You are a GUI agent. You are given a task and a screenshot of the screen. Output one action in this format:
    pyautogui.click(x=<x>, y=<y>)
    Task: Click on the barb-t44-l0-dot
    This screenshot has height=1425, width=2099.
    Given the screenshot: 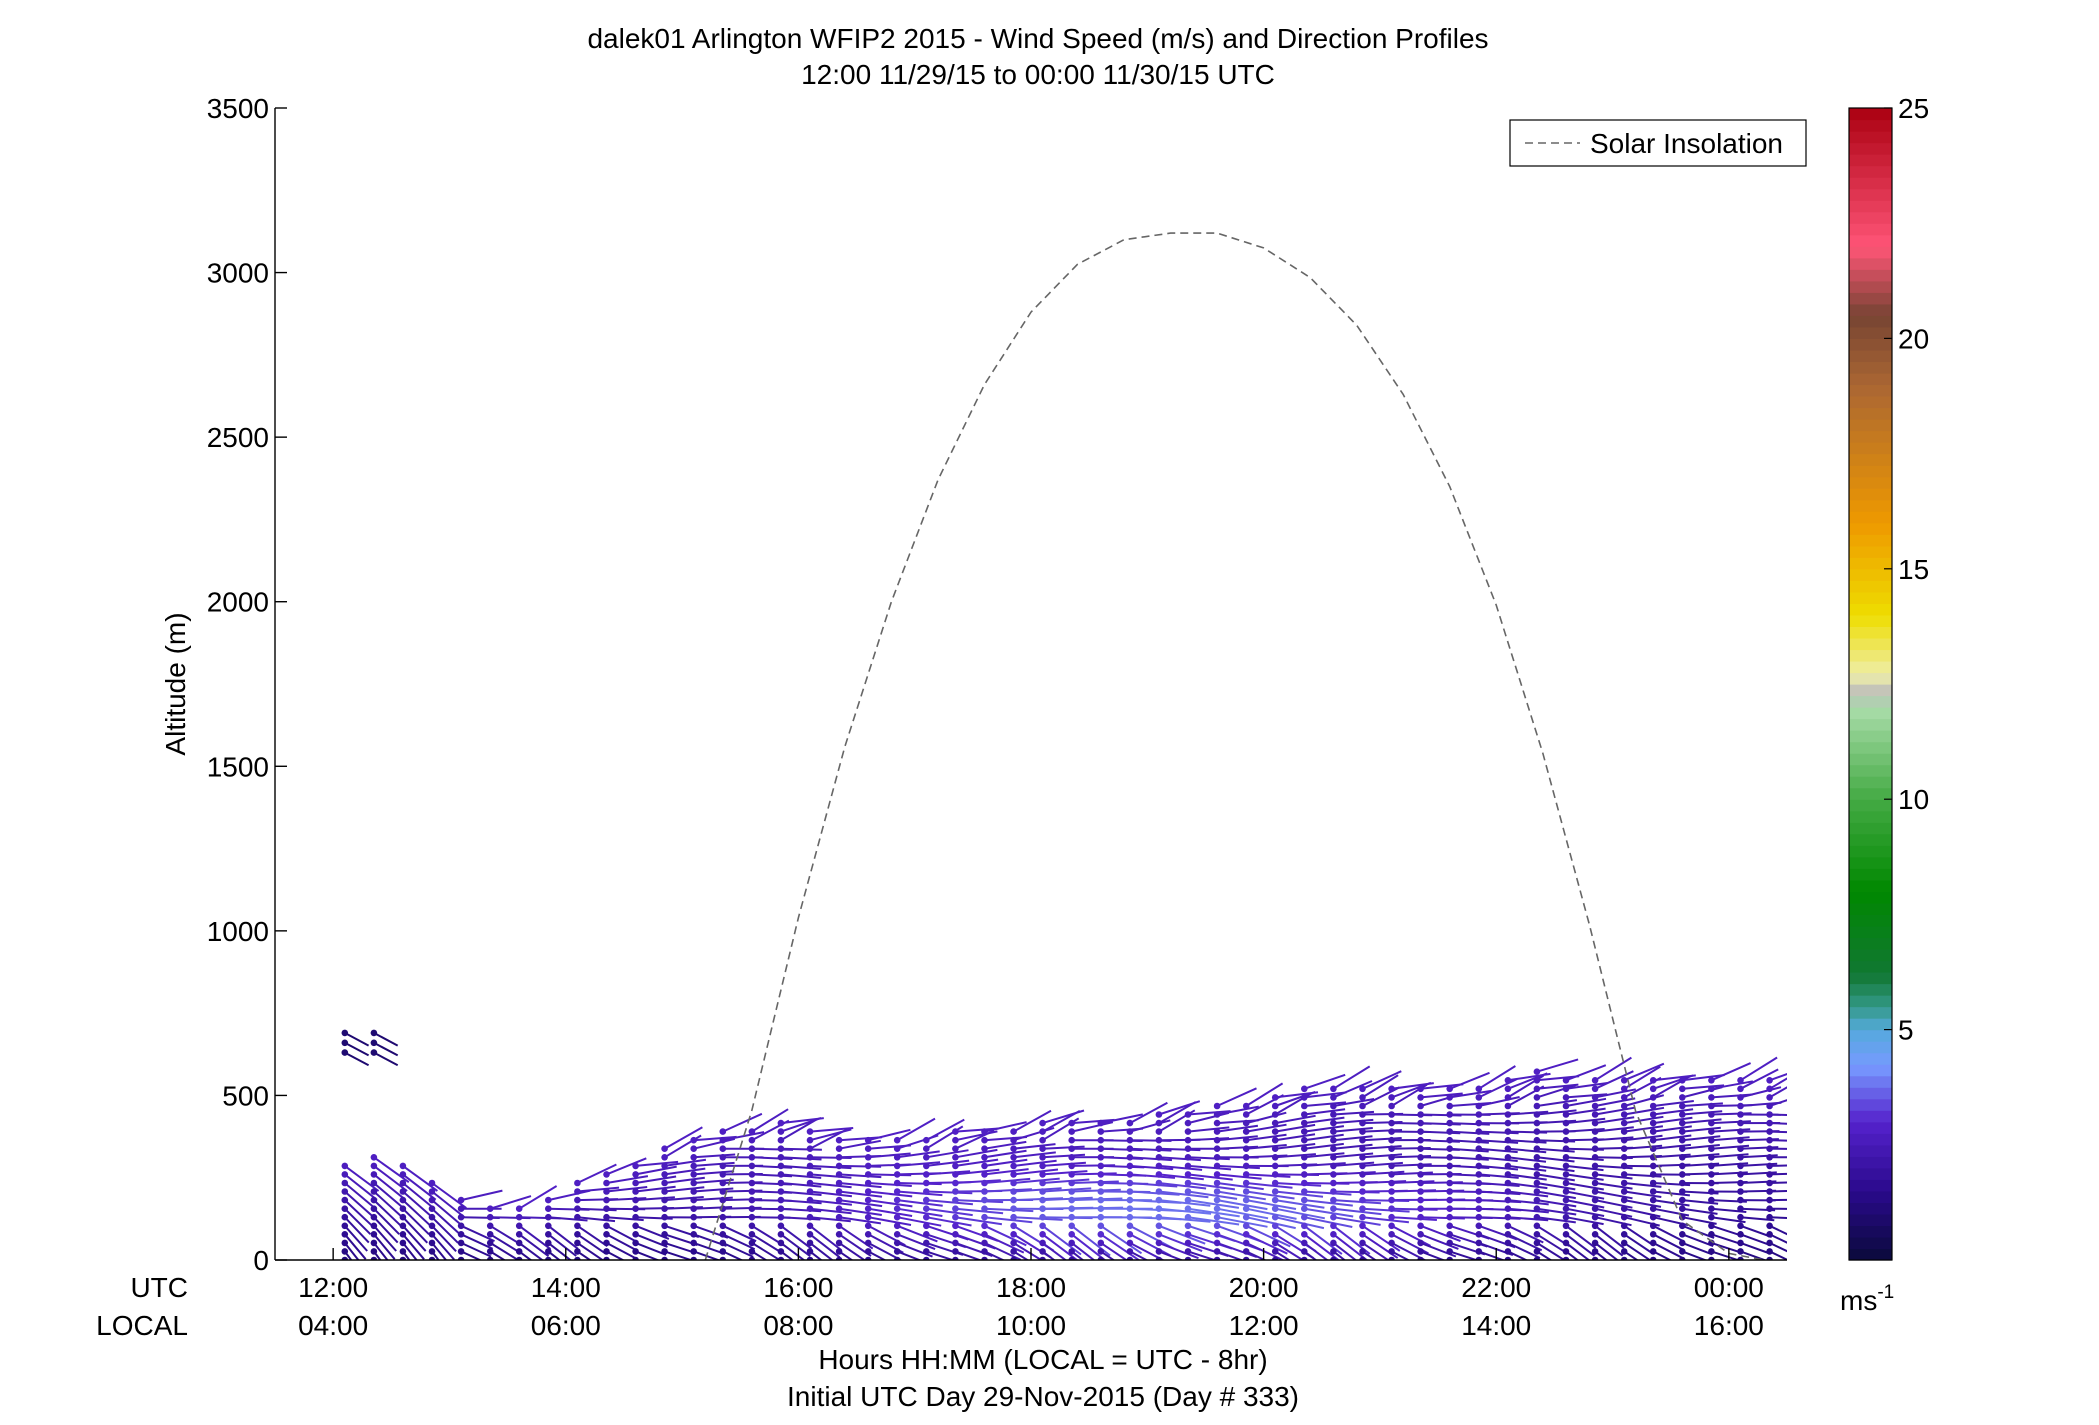 What is the action you would take?
    pyautogui.click(x=1624, y=1258)
    